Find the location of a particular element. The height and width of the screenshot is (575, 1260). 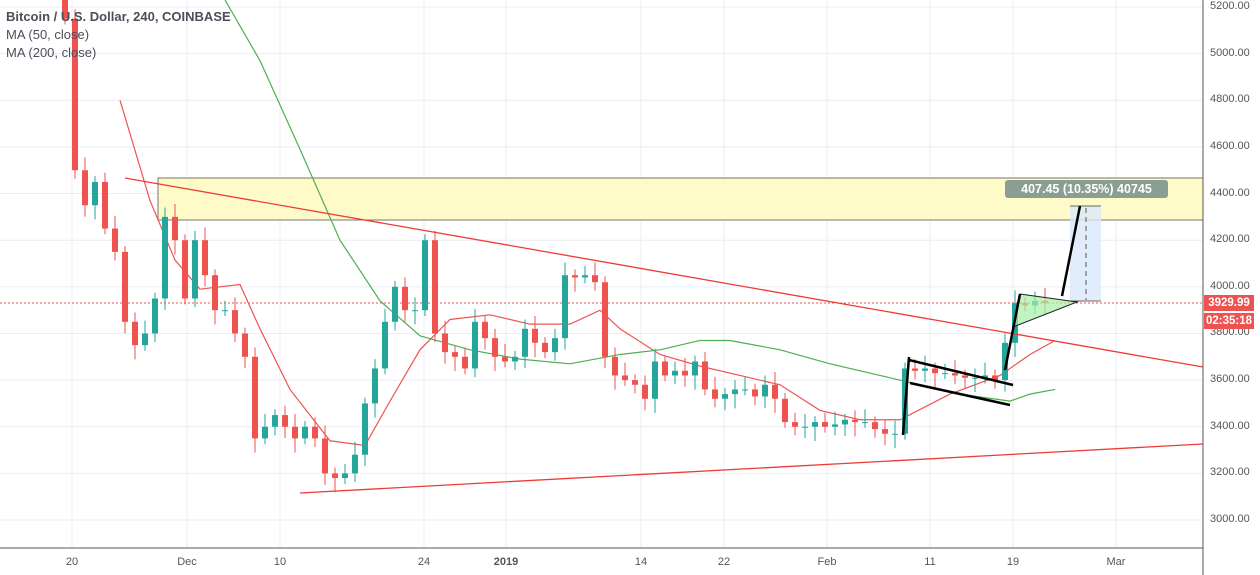

time-tick: 22 is located at coordinates (724, 562).